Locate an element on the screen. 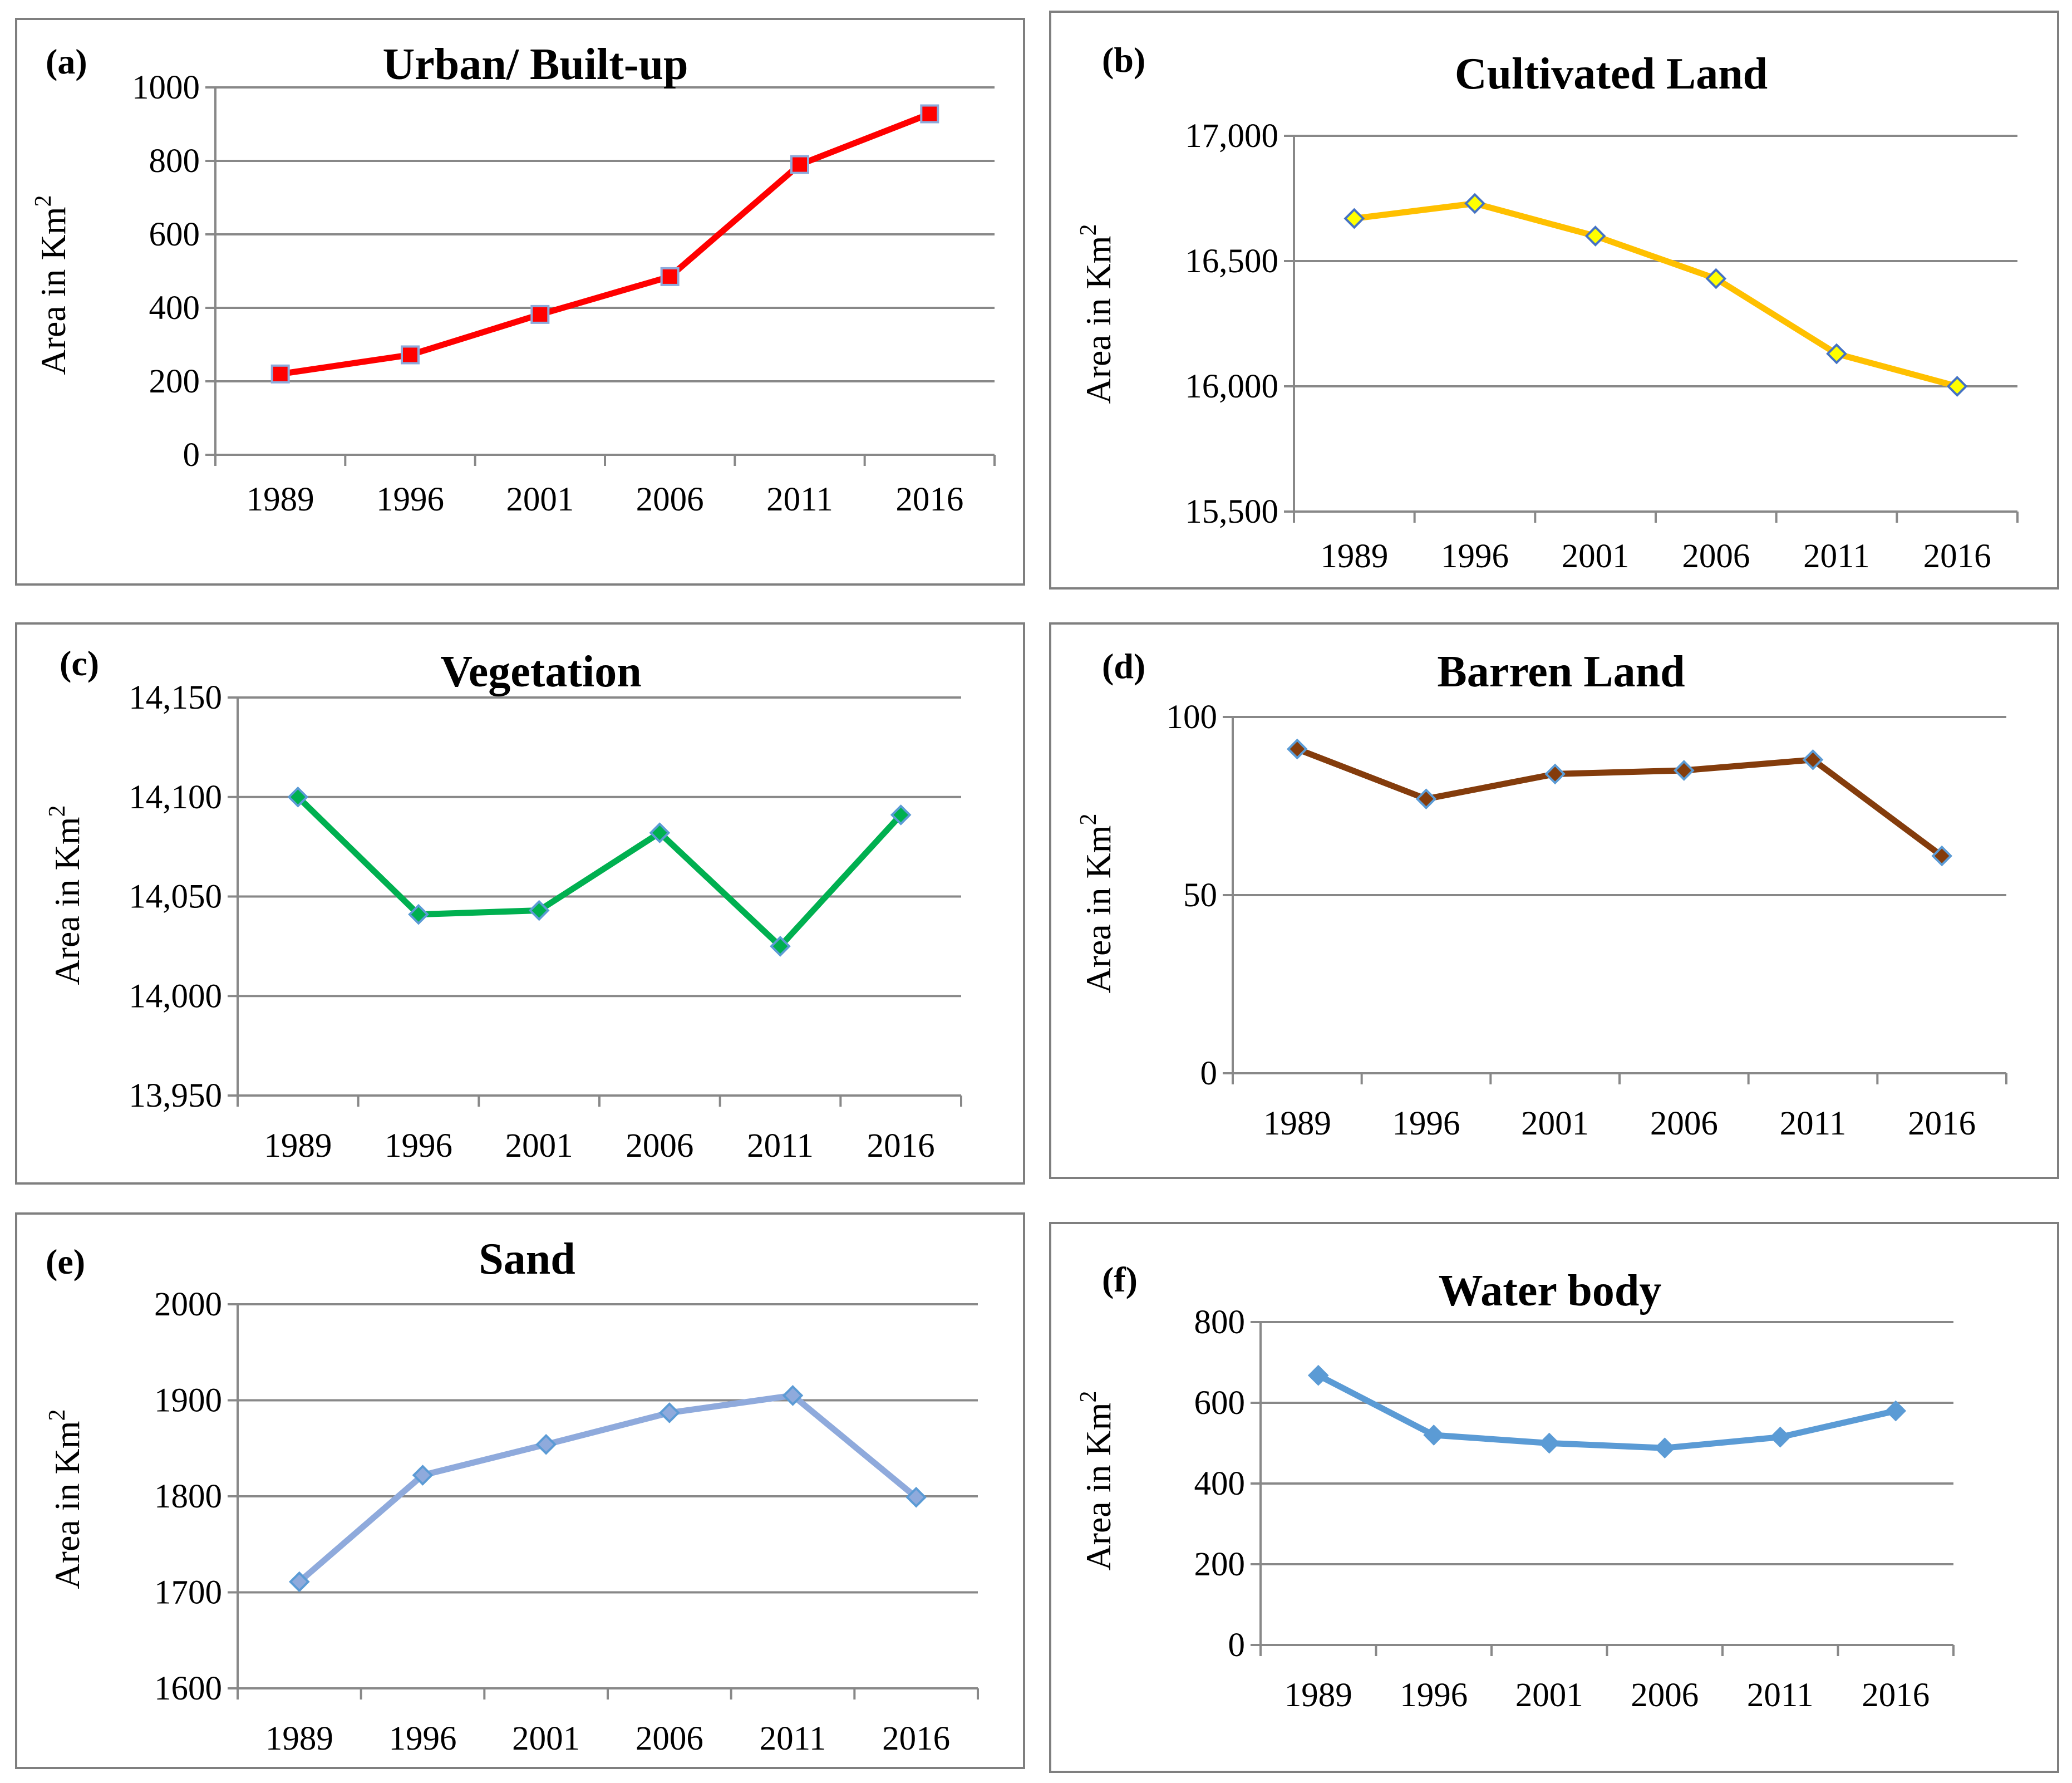  y-tick-label: 15,500 is located at coordinates (1232, 512).